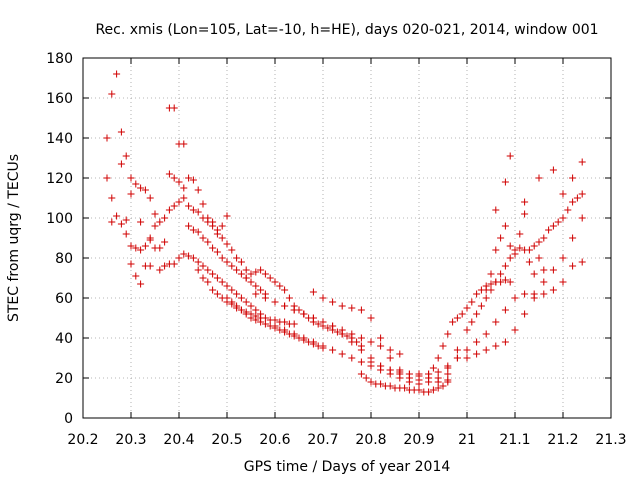  I want to click on x-tick-label: 20.5, so click(226, 440).